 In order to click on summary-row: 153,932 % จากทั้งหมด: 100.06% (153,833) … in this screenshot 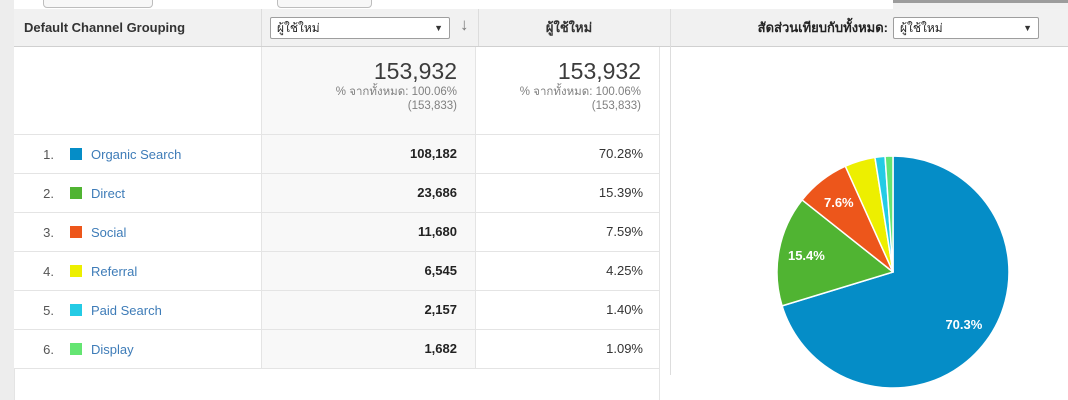, I will do `click(337, 91)`.